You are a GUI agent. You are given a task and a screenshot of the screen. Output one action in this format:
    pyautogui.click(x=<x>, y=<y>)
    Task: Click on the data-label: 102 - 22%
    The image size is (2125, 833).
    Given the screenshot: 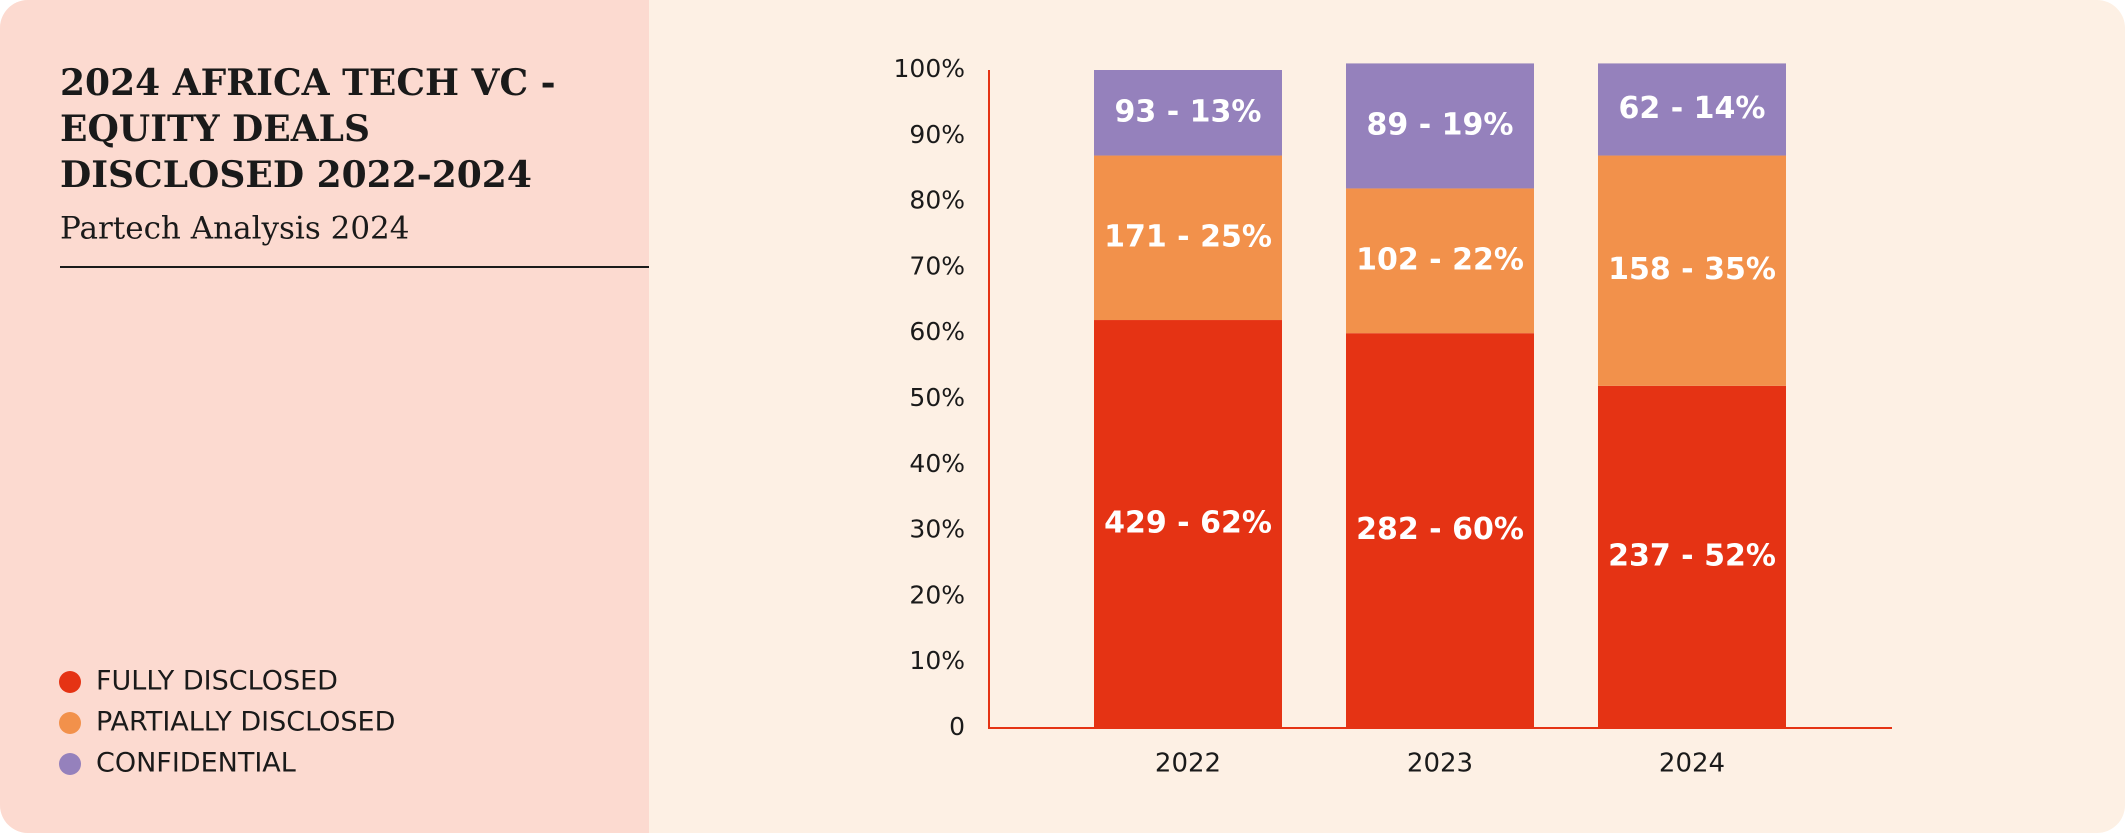 What is the action you would take?
    pyautogui.click(x=1440, y=259)
    